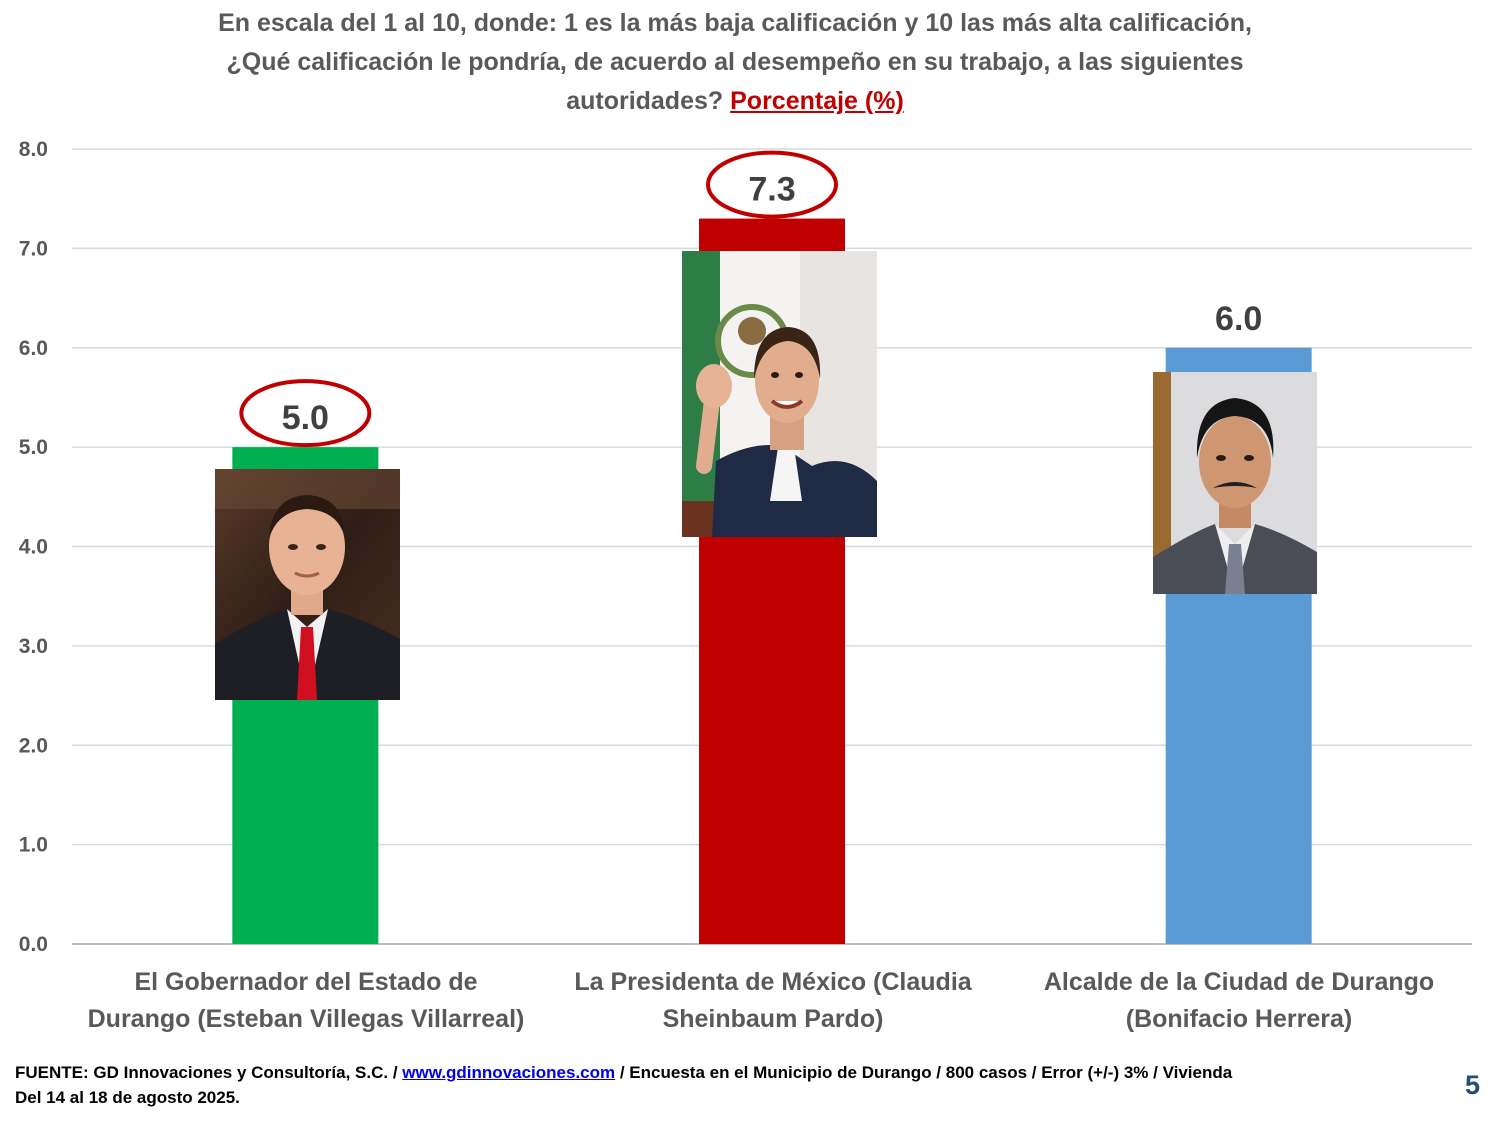 The image size is (1502, 1128). I want to click on page-number: 5, so click(1472, 1085).